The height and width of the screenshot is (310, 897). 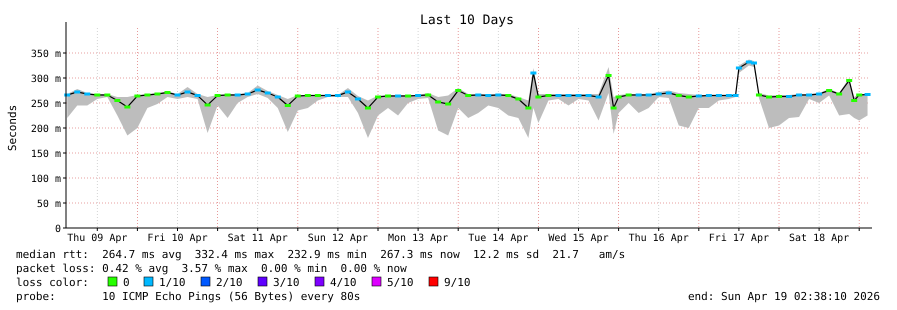 I want to click on text: packet loss: 0.42 % avg 3.57 % max 0.00 % min 0.00 % now, so click(x=212, y=268).